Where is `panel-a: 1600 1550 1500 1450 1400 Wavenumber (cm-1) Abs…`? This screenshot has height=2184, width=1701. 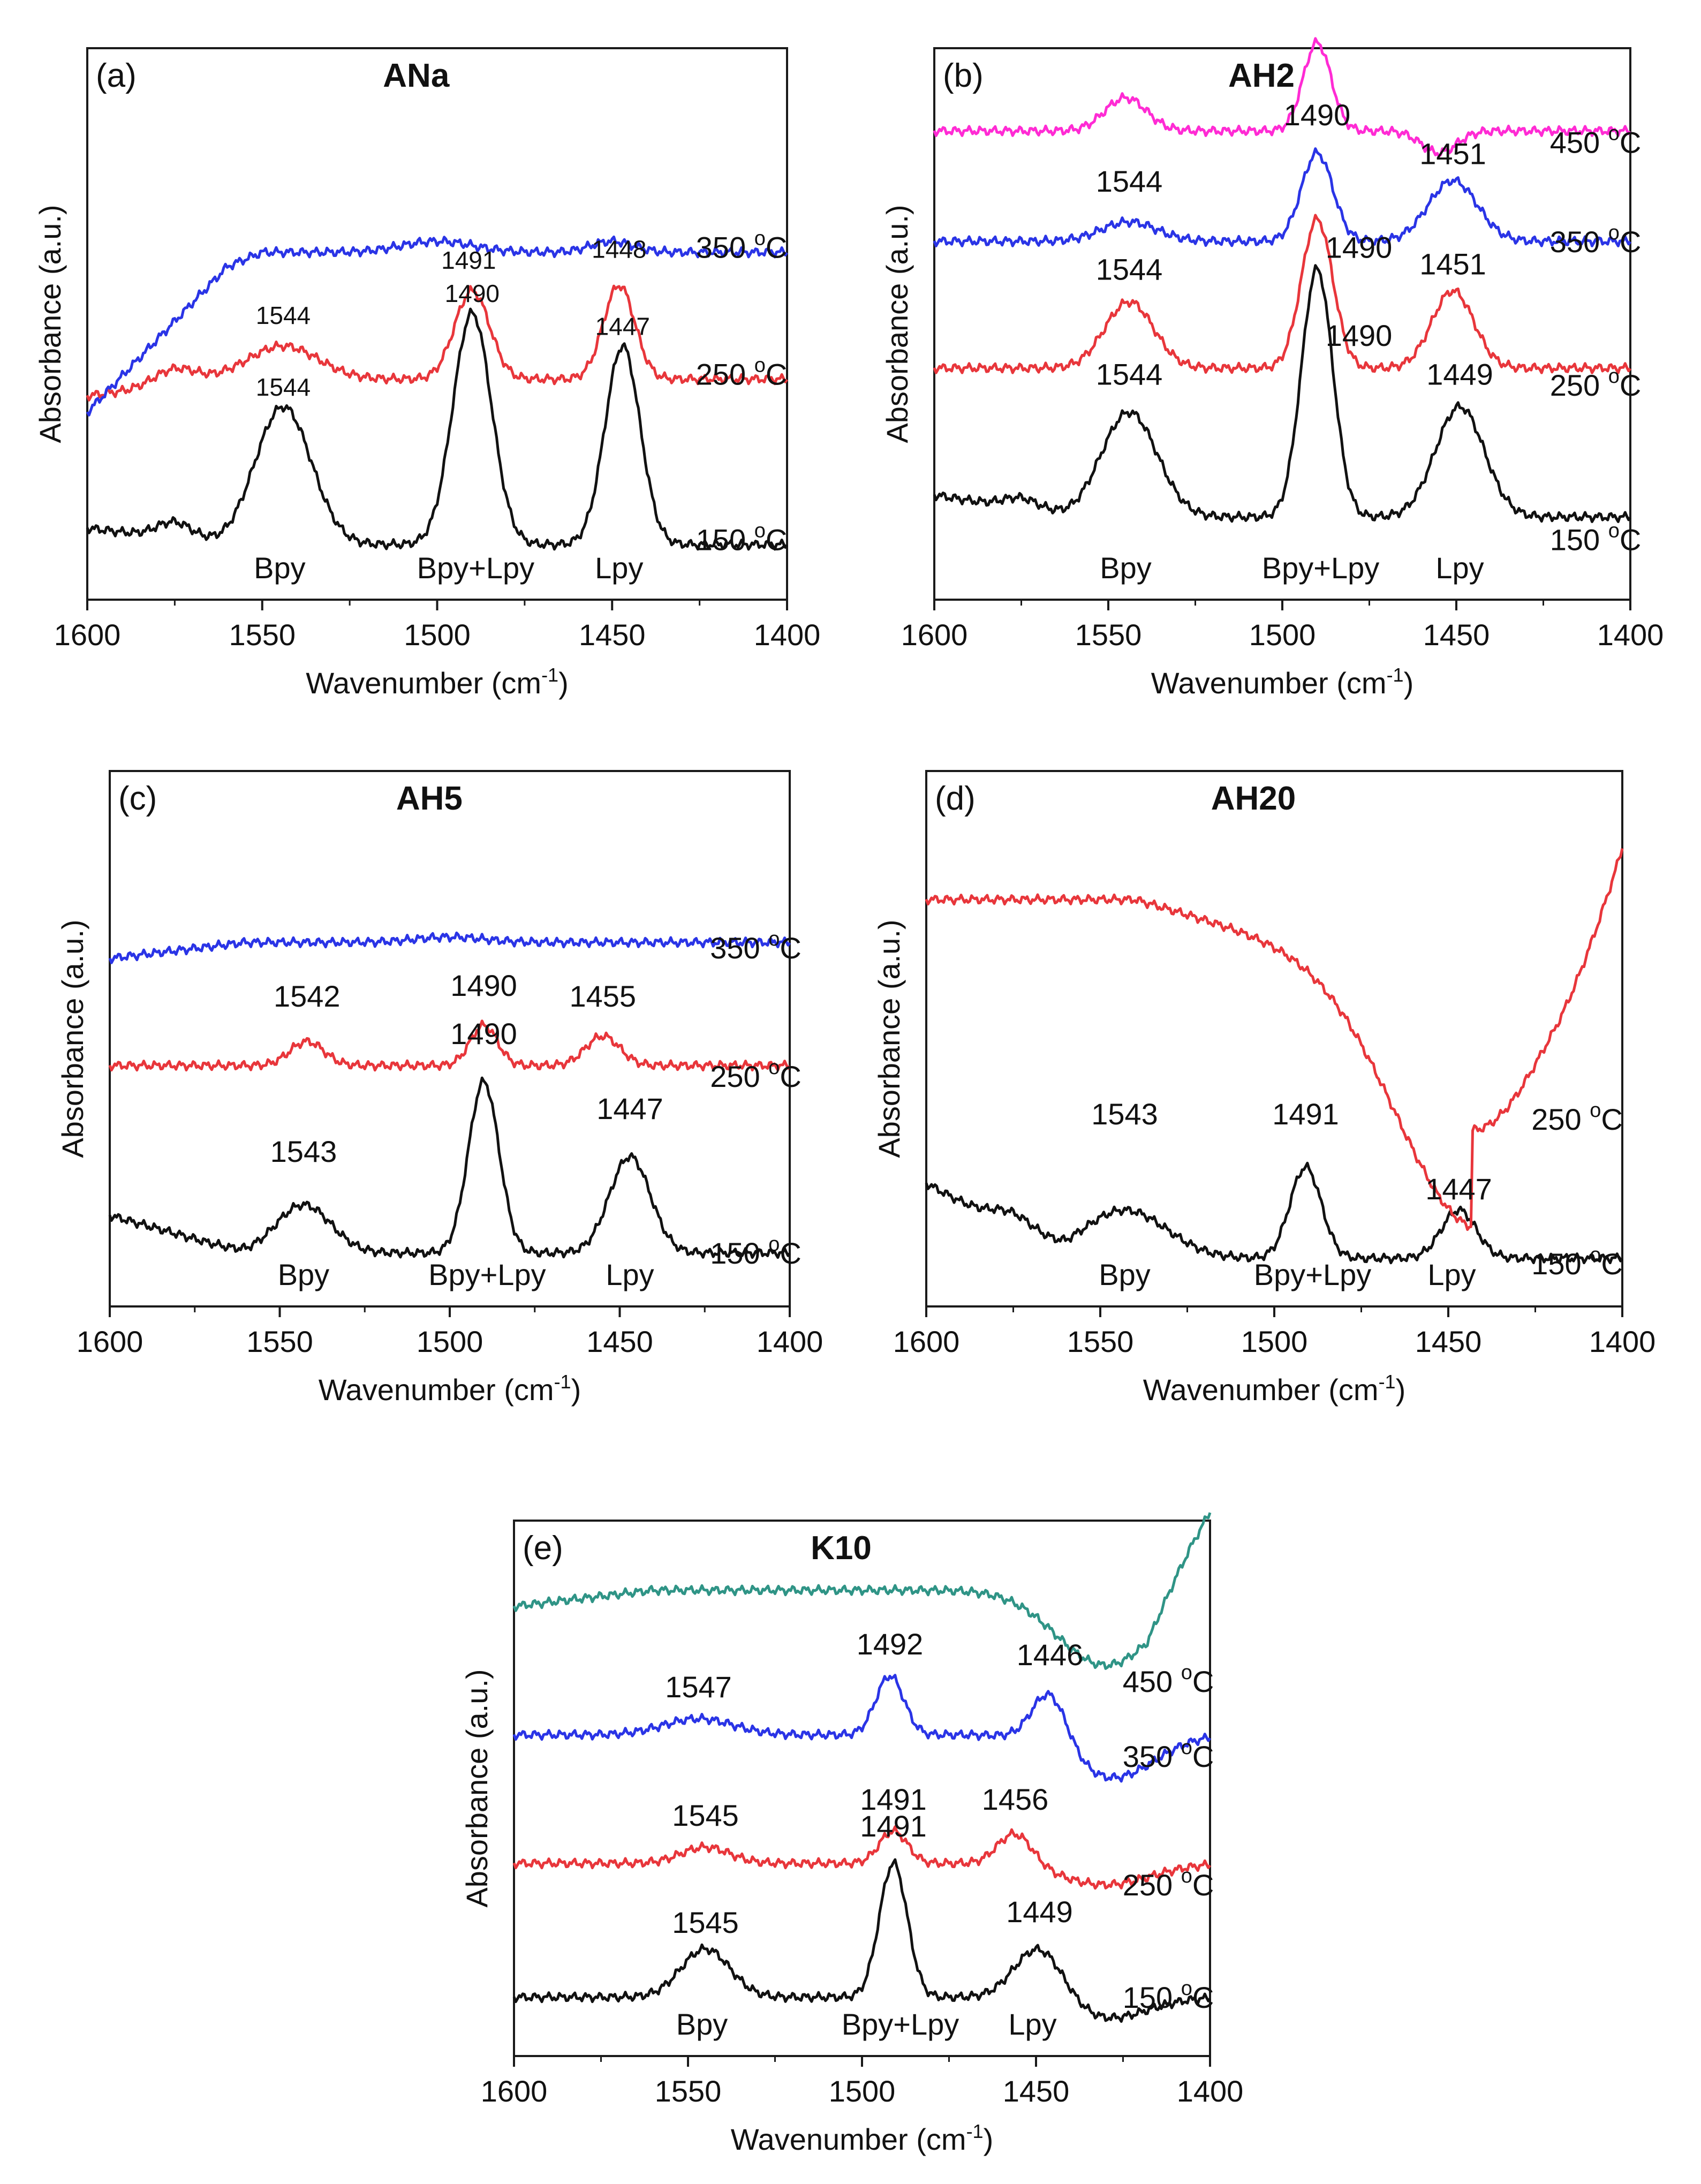 panel-a: 1600 1550 1500 1450 1400 Wavenumber (cm-1) Abs… is located at coordinates (426, 373).